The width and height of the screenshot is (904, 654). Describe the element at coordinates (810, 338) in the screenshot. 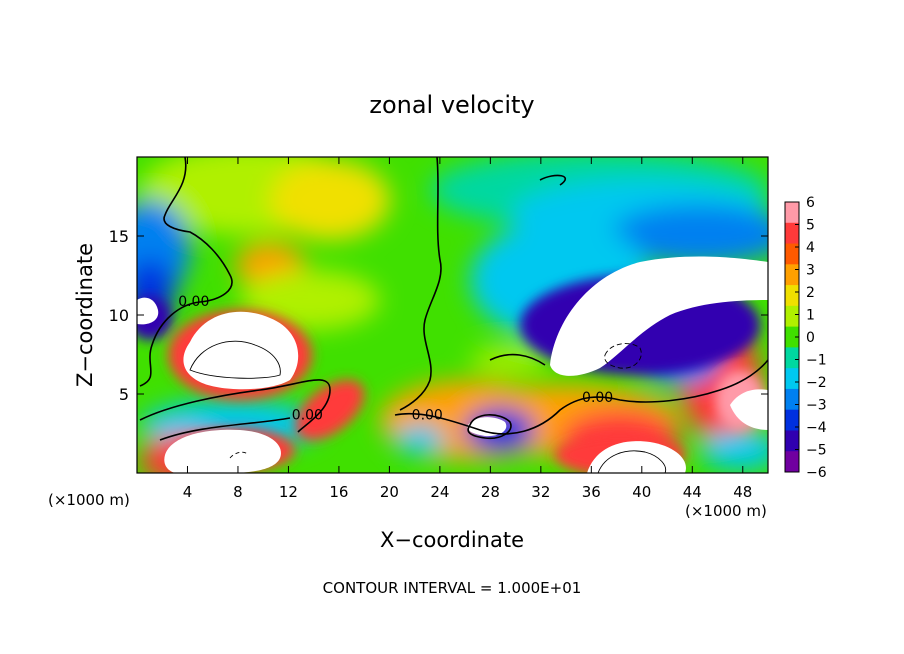

I see `colorbar-label: 0` at that location.